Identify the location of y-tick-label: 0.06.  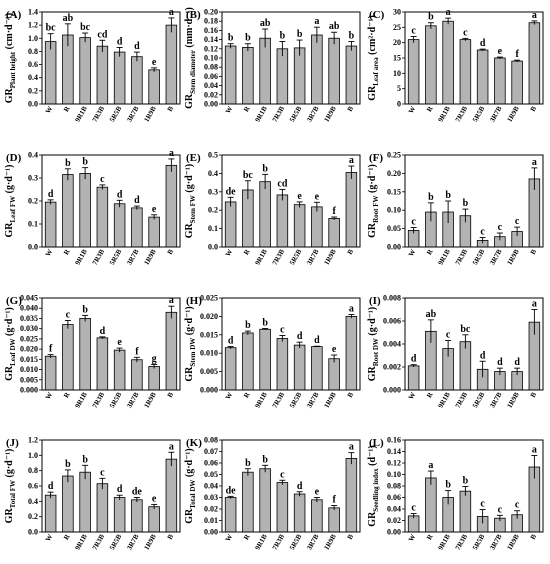
(394, 497).